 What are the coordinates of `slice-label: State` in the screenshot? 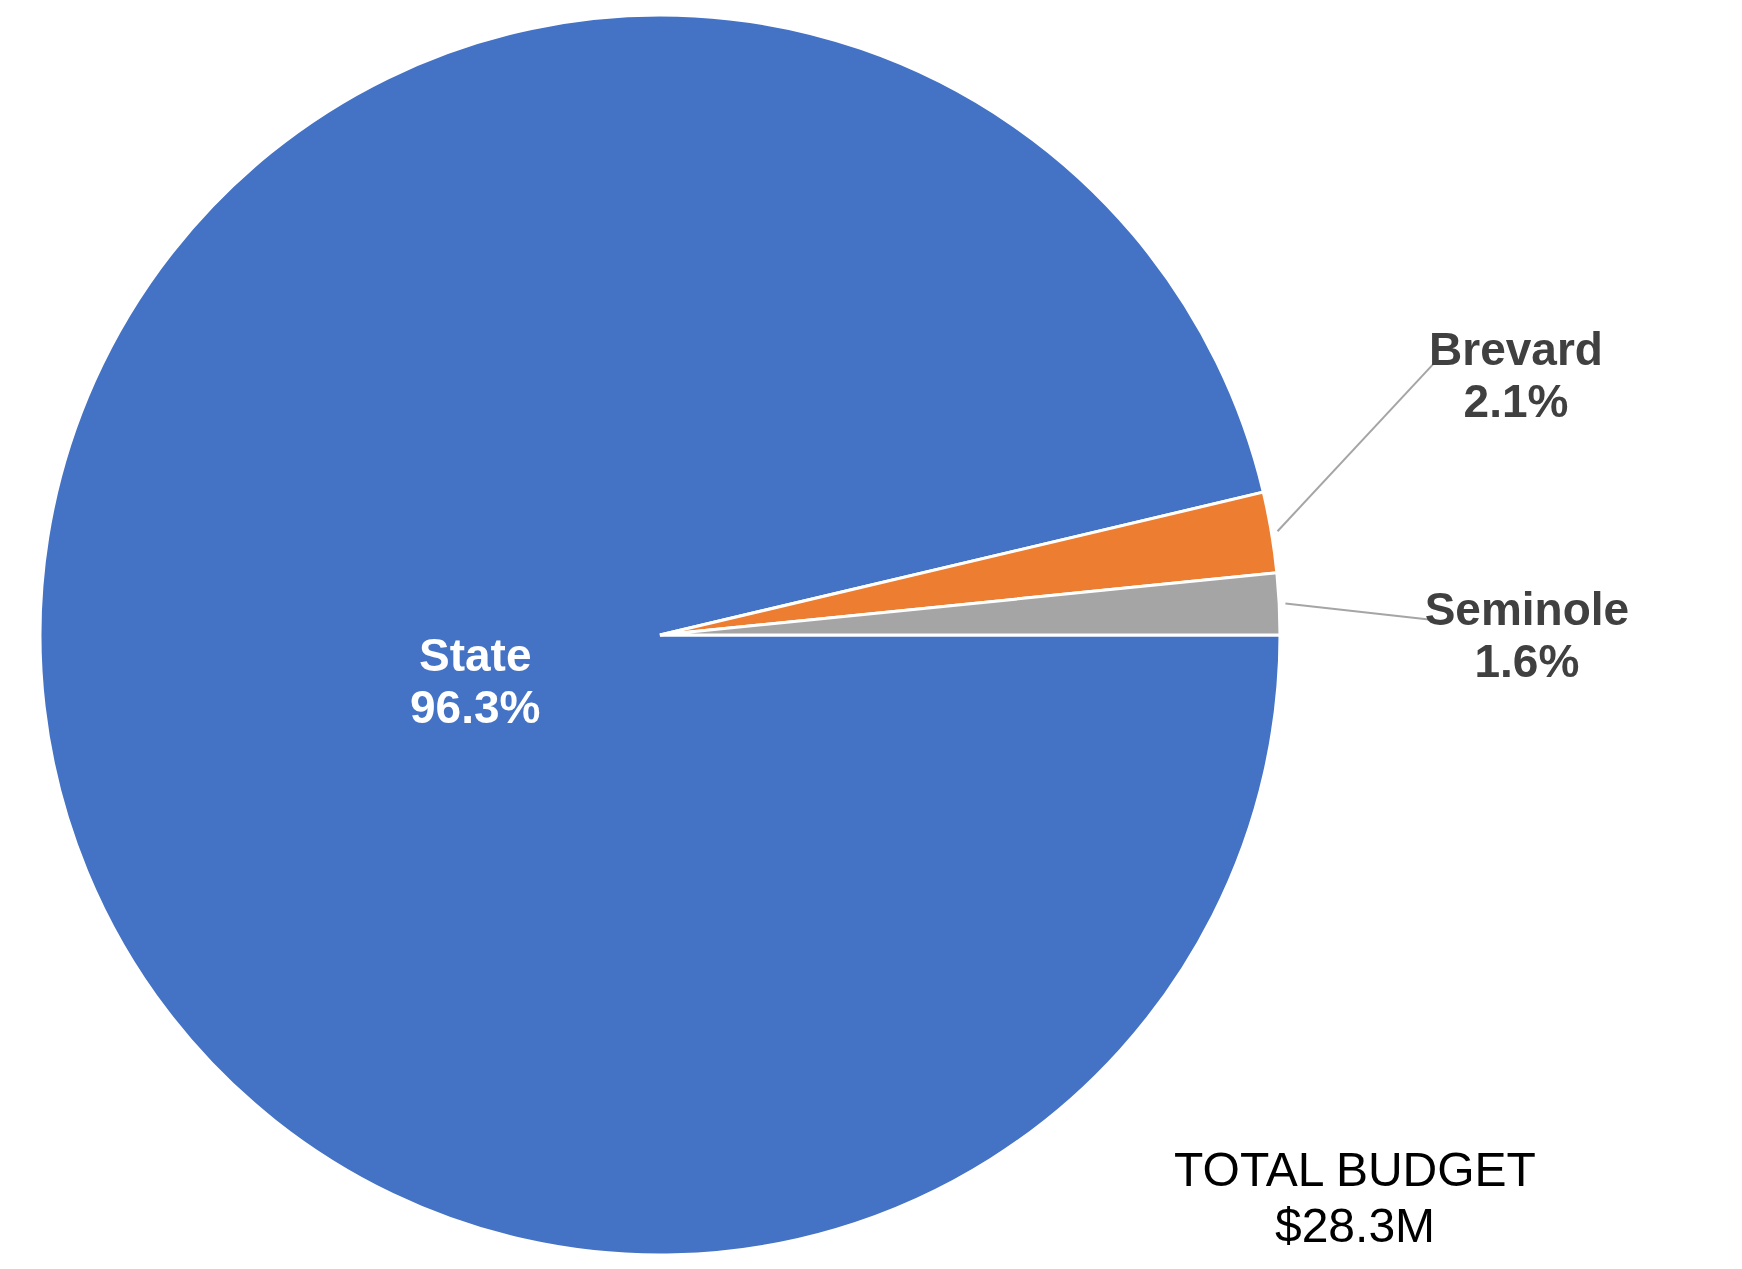 It's located at (475, 654).